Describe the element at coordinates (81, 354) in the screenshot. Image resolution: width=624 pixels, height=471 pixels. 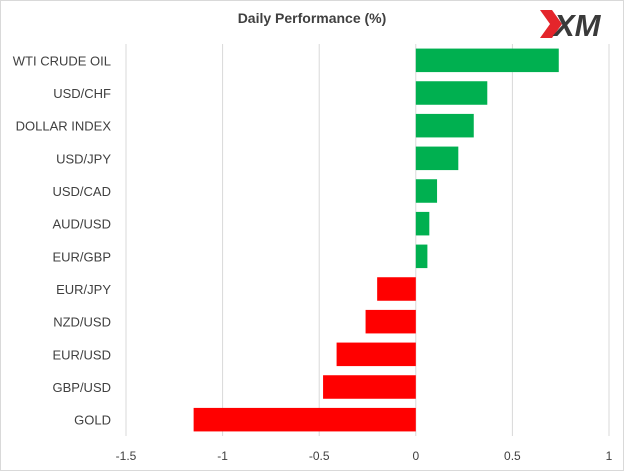
I see `category-label: EUR/USD` at that location.